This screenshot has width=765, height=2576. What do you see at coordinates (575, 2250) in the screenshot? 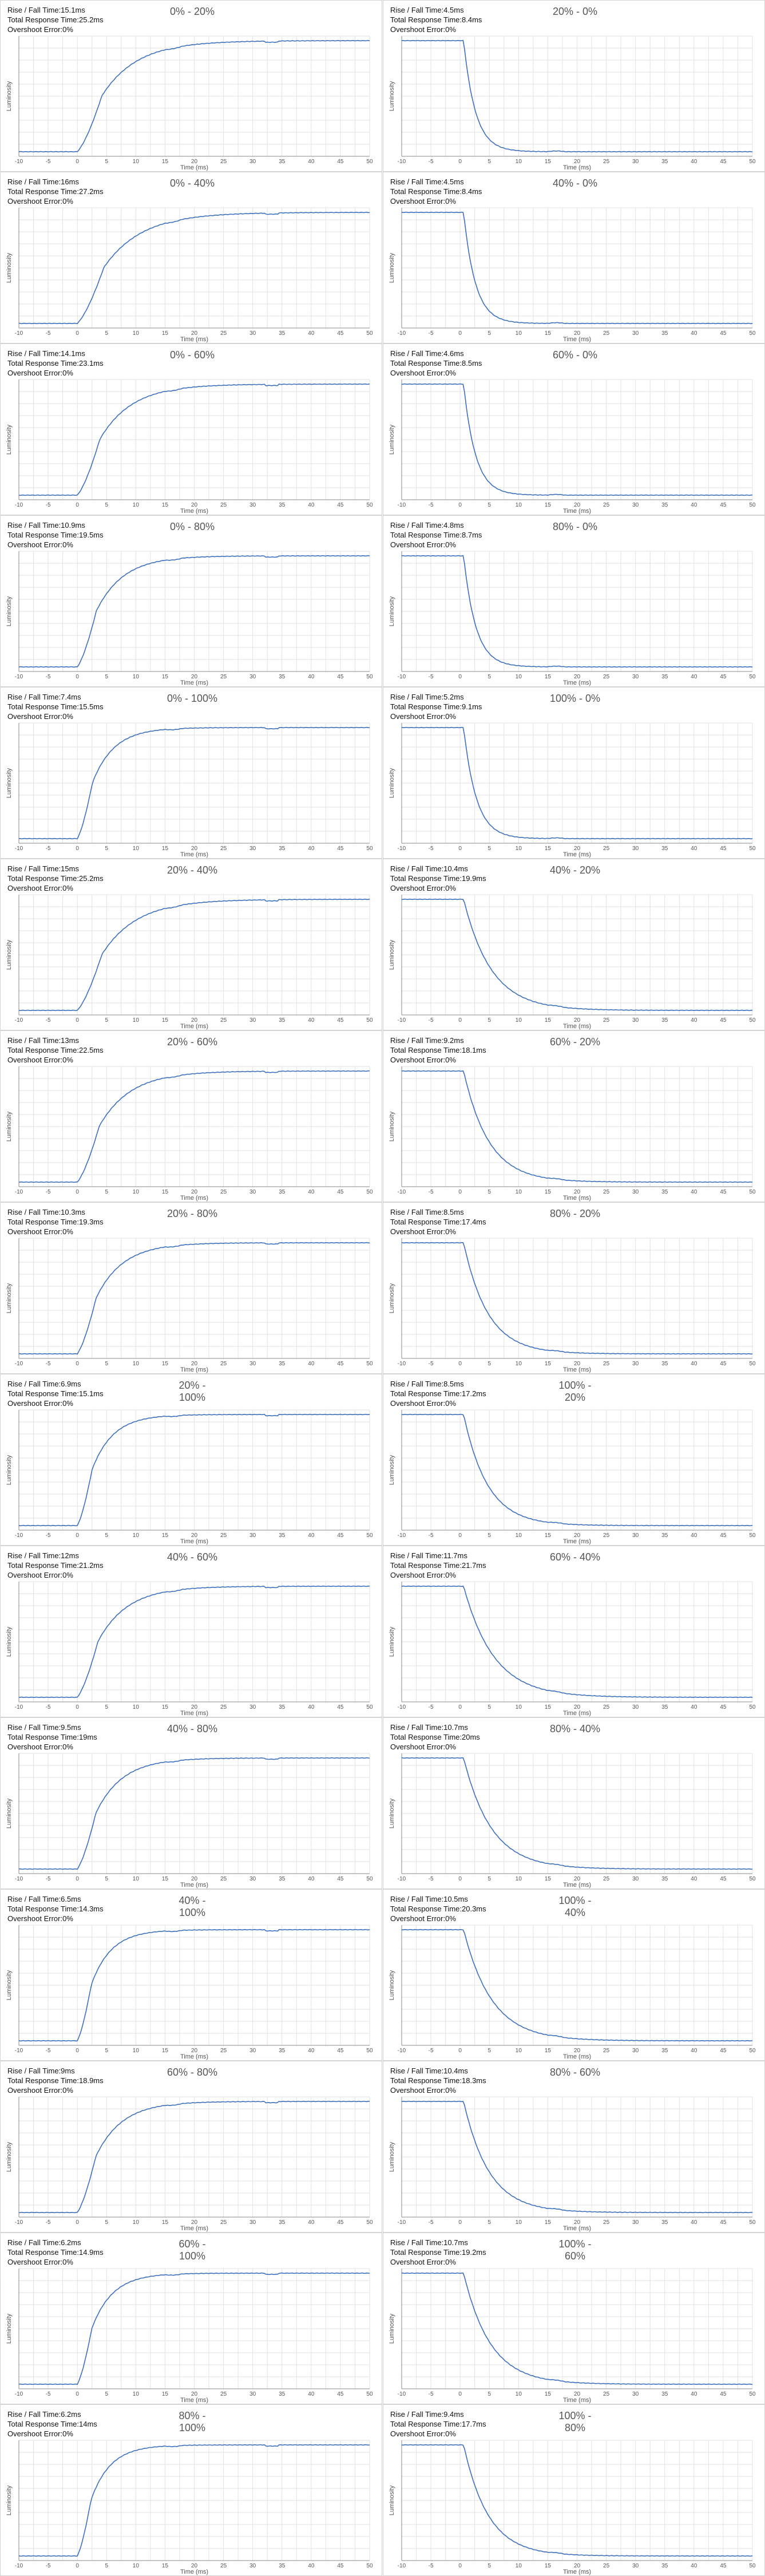
I see `chart-title: 100% - 60%` at bounding box center [575, 2250].